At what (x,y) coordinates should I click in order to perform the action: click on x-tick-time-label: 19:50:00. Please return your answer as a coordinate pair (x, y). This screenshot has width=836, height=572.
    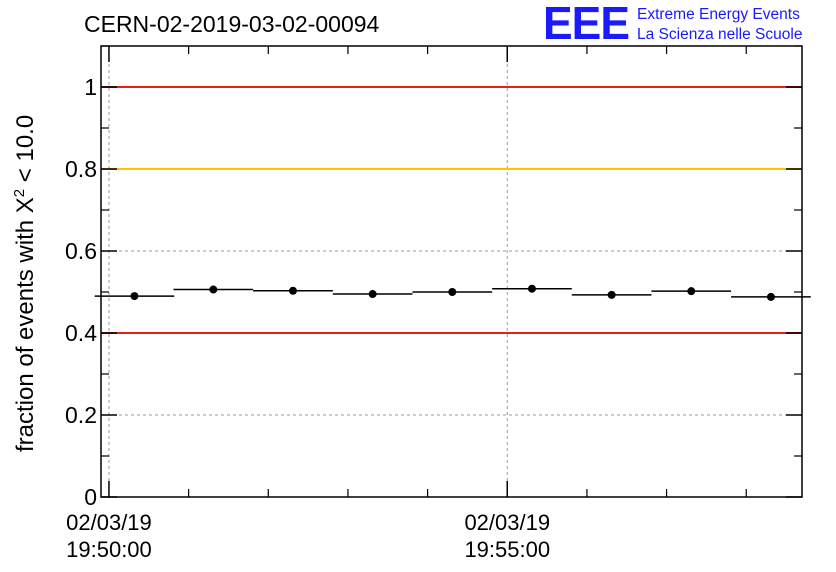
    Looking at the image, I should click on (109, 549).